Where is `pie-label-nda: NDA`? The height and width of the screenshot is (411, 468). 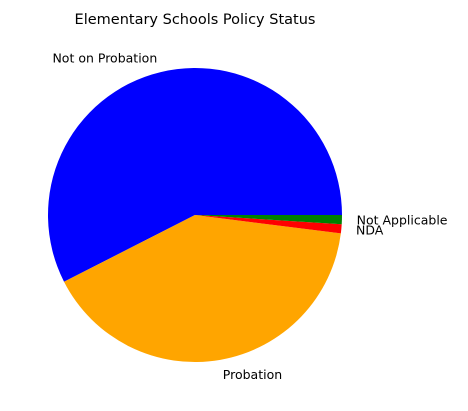 pie-label-nda: NDA is located at coordinates (370, 230).